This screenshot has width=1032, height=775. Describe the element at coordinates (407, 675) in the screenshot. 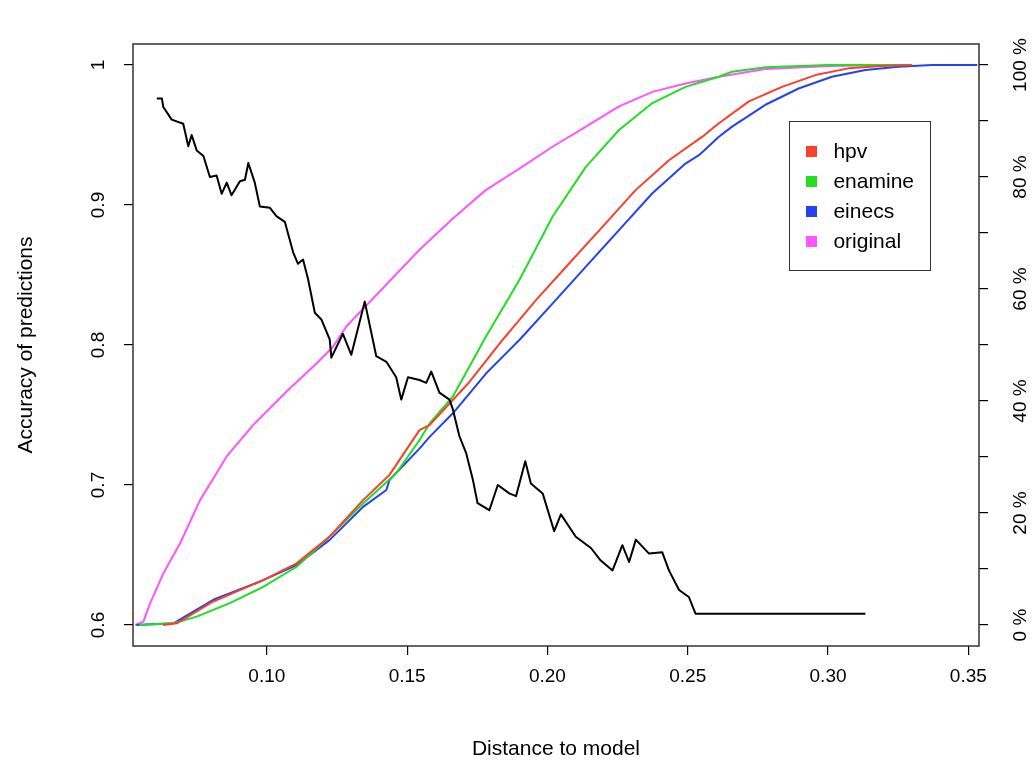

I see `x-tick-label: 0.15` at that location.